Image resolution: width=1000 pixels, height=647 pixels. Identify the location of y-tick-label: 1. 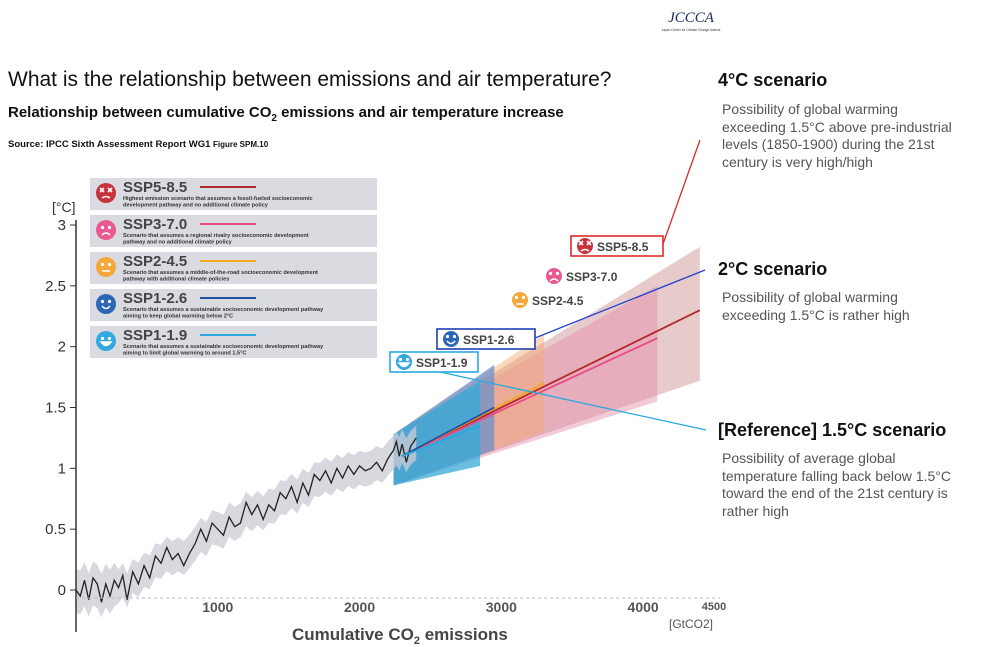
(62, 468).